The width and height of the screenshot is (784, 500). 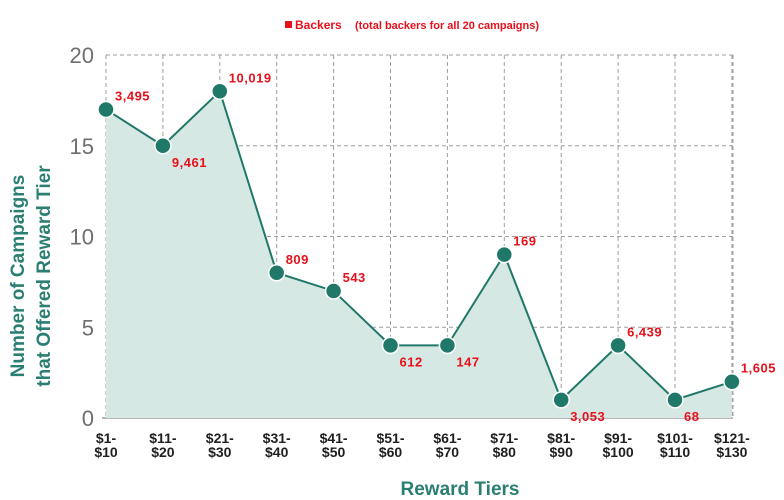 I want to click on legend-label: Backers, so click(x=318, y=25).